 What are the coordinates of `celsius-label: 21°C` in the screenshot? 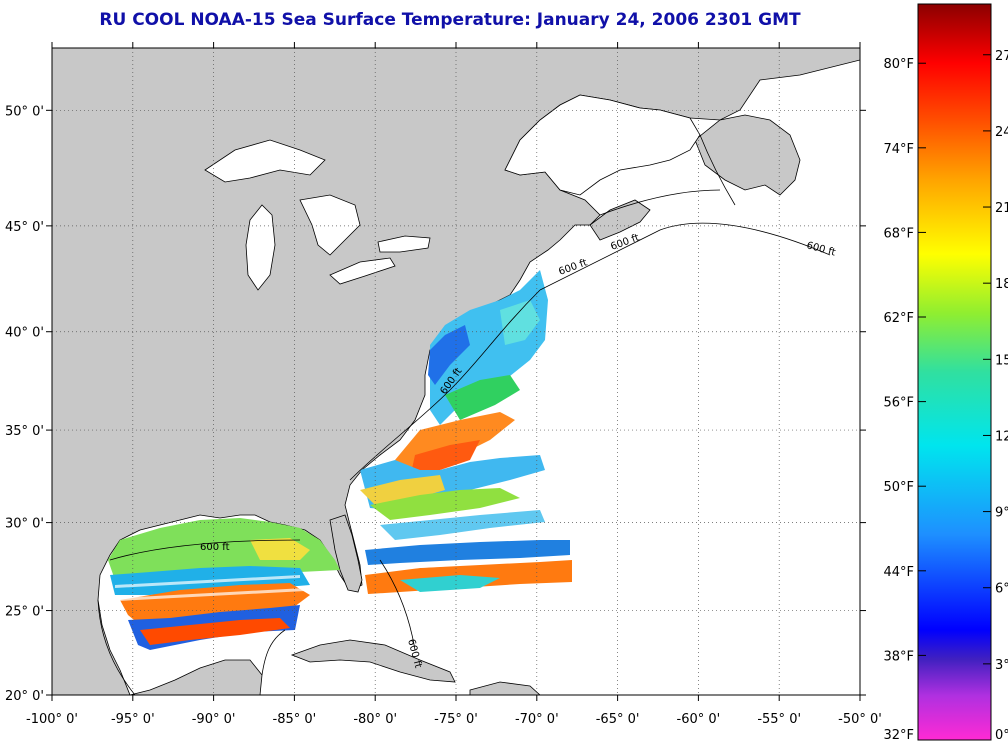 It's located at (1001, 208).